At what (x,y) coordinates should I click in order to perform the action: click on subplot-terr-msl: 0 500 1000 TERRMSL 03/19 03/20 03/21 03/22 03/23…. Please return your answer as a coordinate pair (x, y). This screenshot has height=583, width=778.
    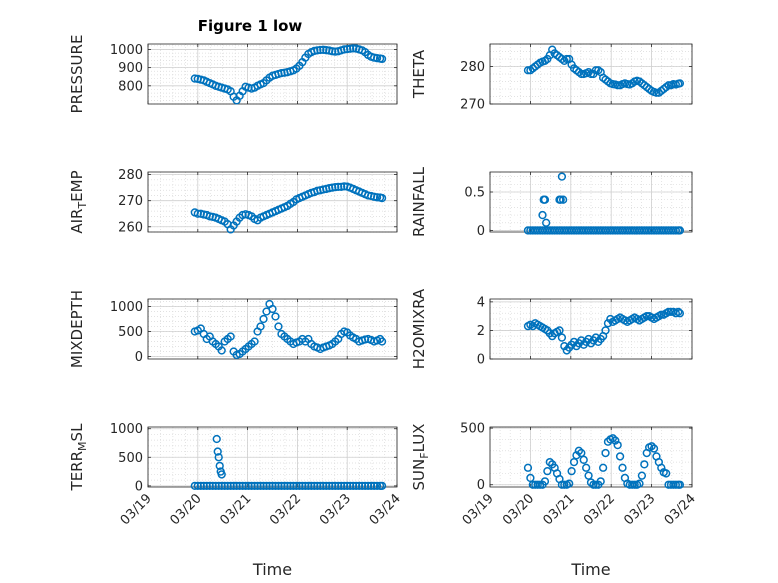
    Looking at the image, I should click on (236, 500).